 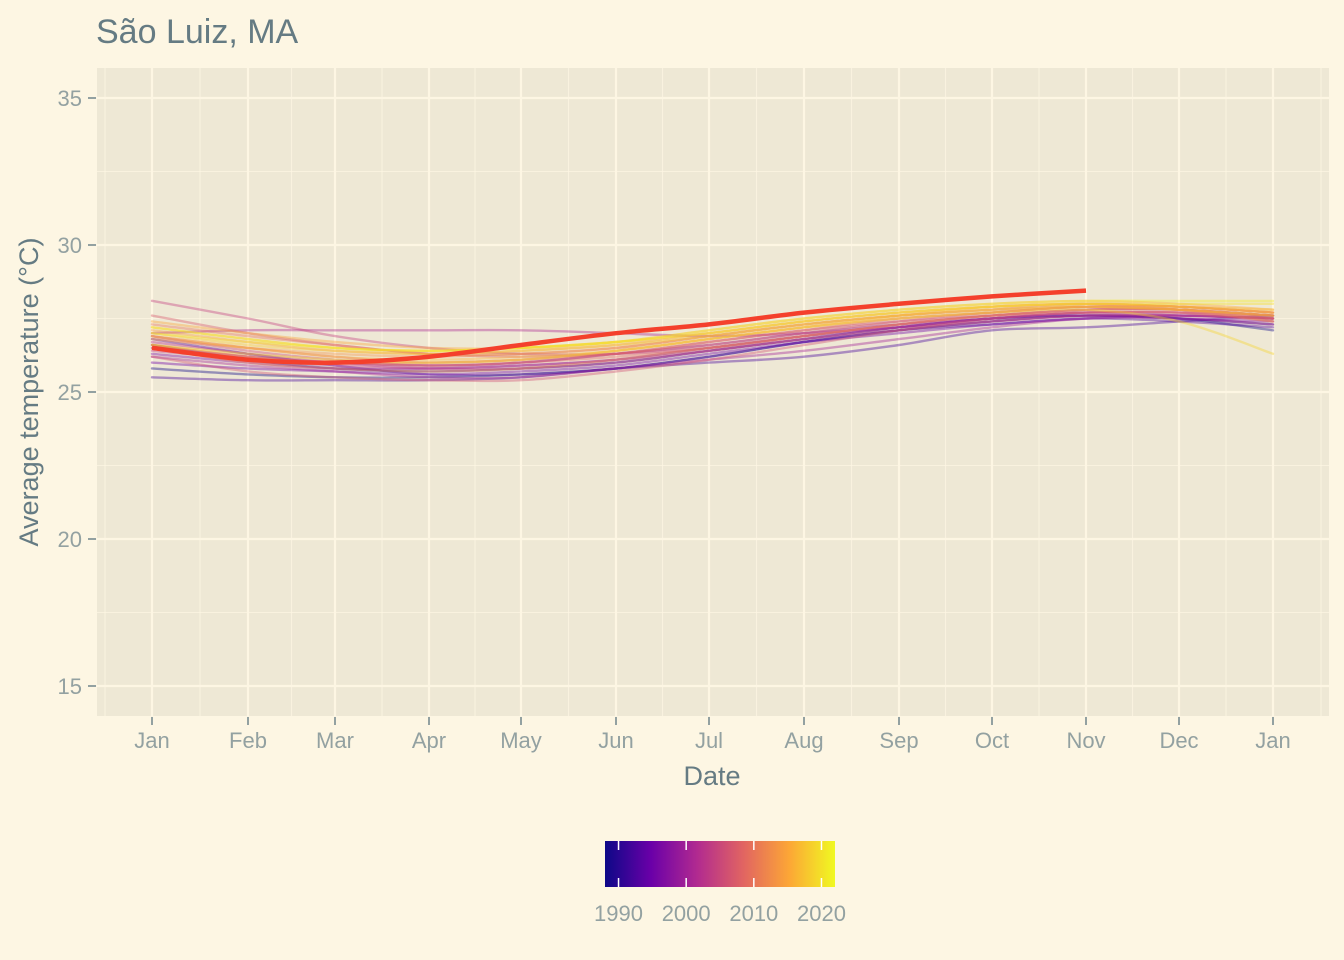 I want to click on series-line-2006, so click(x=712, y=346).